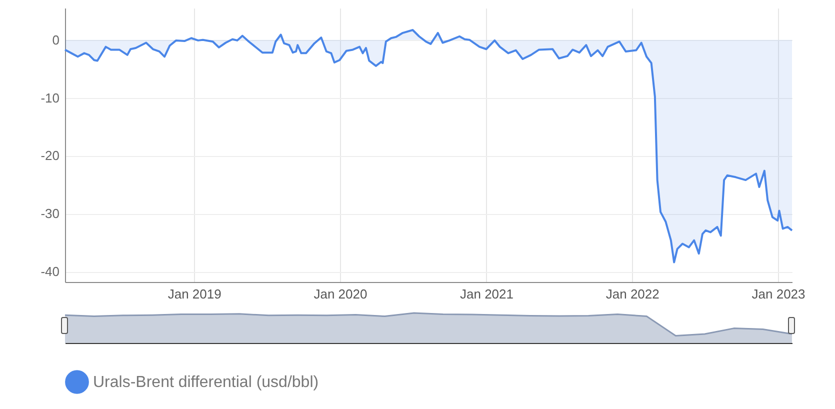 The image size is (835, 409). Describe the element at coordinates (50, 272) in the screenshot. I see `y-tick-label: -40` at that location.